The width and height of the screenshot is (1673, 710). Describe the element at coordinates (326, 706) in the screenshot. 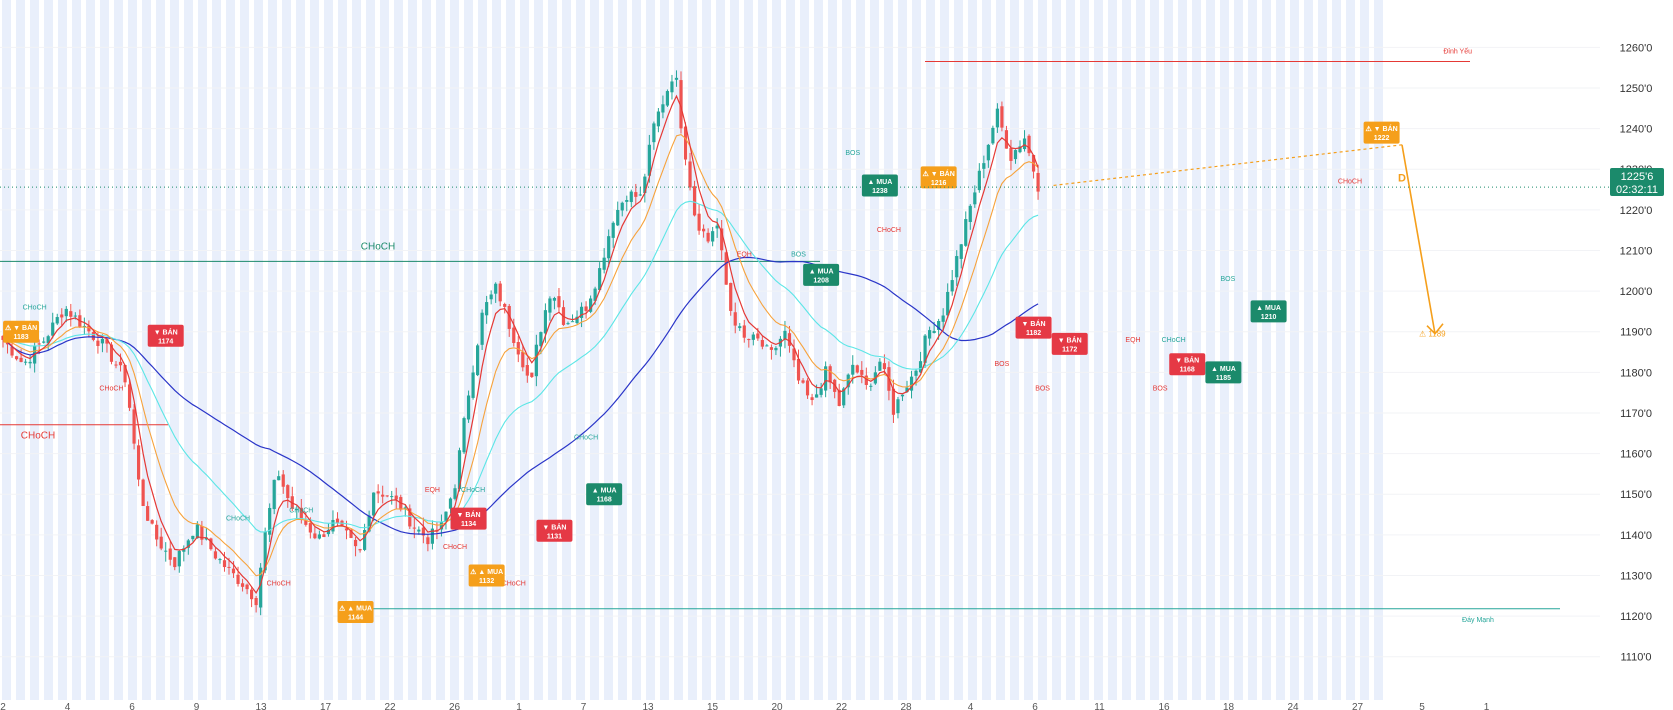

I see `time-tick: 17` at that location.